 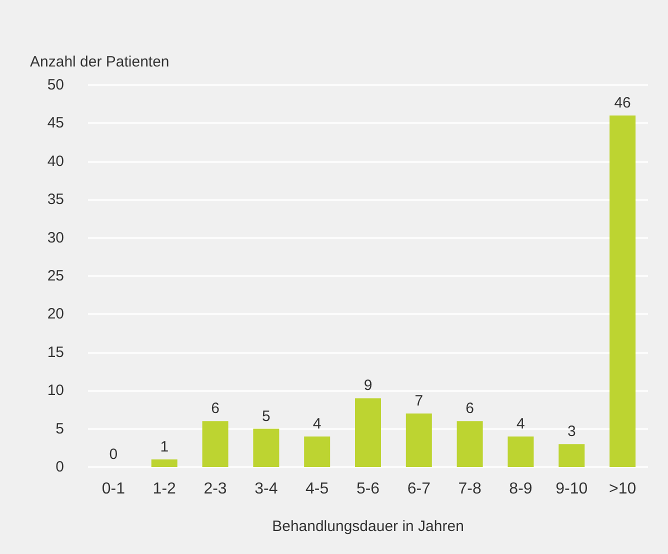 I want to click on x-tick-label: 9-10, so click(x=572, y=489).